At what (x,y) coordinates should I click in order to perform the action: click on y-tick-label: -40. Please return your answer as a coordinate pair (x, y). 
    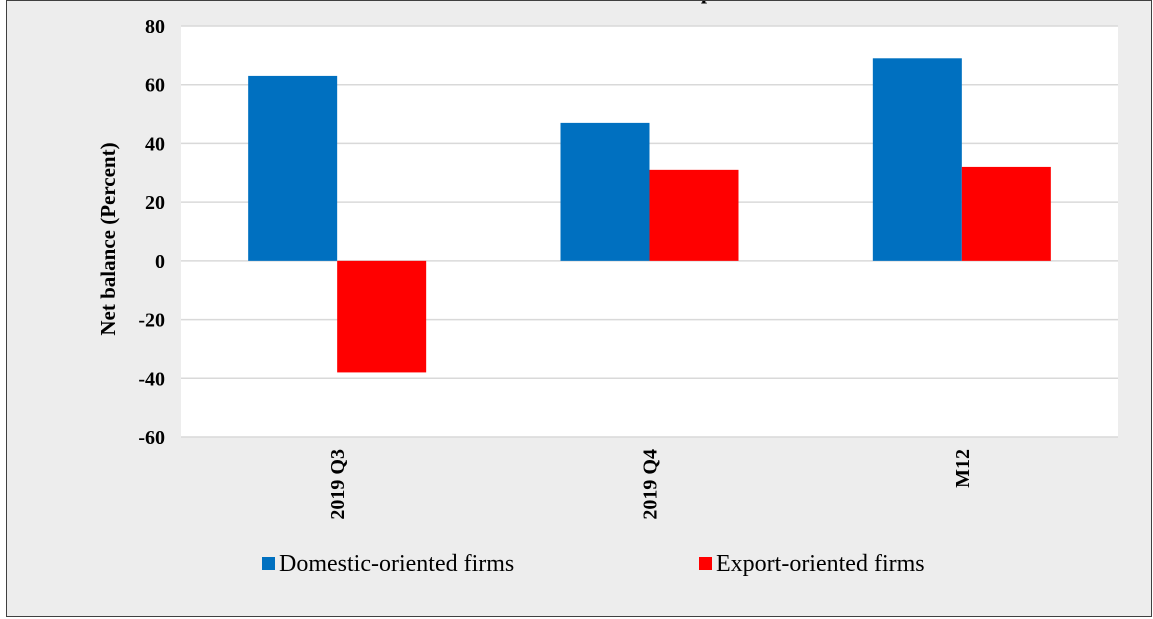
    Looking at the image, I should click on (151, 379).